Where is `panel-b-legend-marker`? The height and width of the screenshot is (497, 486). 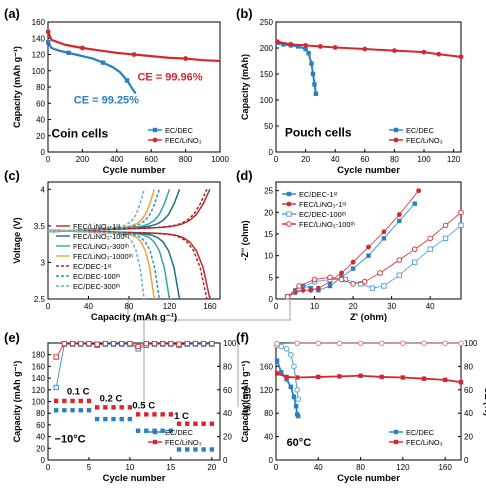 panel-b-legend-marker is located at coordinates (396, 130).